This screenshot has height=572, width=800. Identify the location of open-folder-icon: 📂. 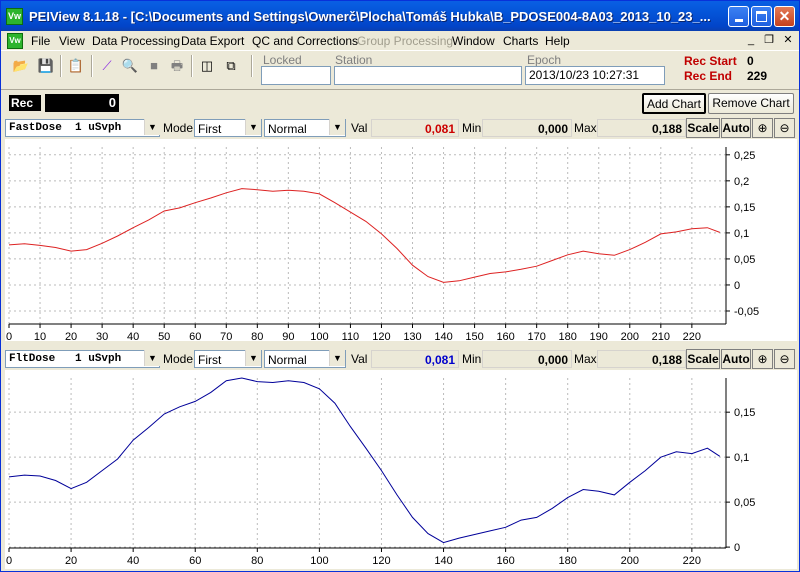
(21, 65).